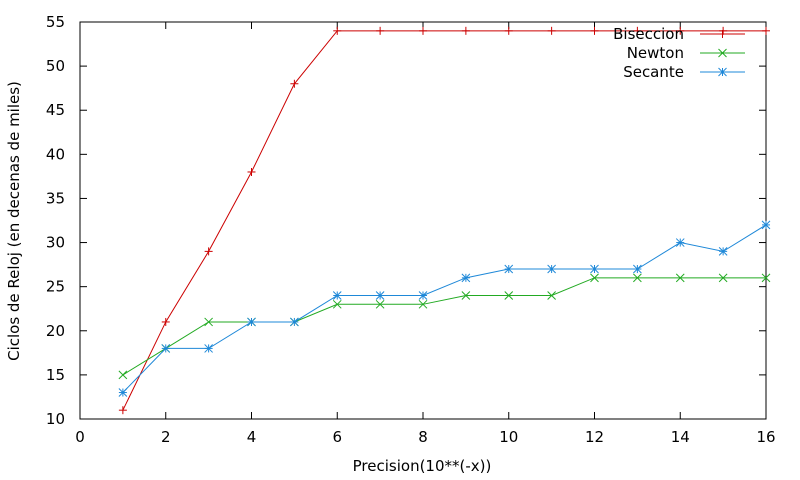 Image resolution: width=800 pixels, height=480 pixels. What do you see at coordinates (423, 437) in the screenshot?
I see `x-tick-label: 8` at bounding box center [423, 437].